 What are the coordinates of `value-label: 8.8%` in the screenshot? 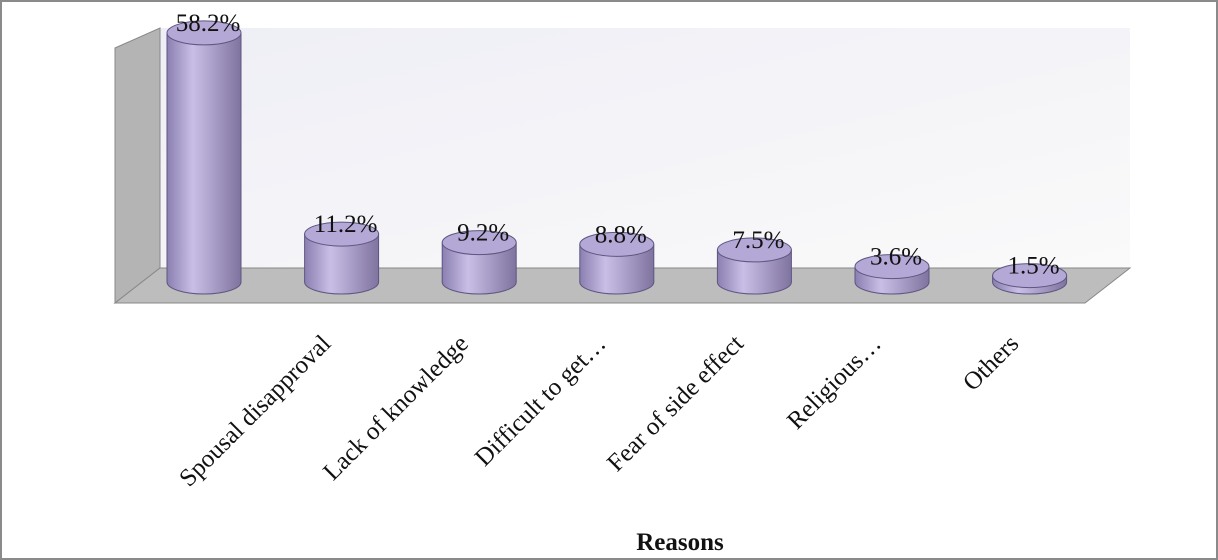 It's located at (621, 234).